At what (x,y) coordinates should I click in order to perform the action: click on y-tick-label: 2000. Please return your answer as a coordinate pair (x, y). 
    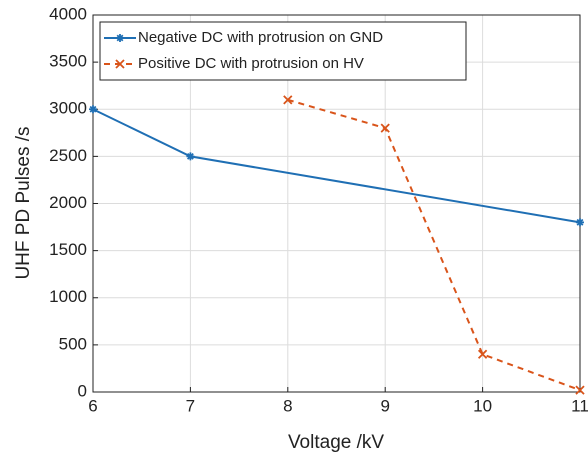
    Looking at the image, I should click on (68, 202).